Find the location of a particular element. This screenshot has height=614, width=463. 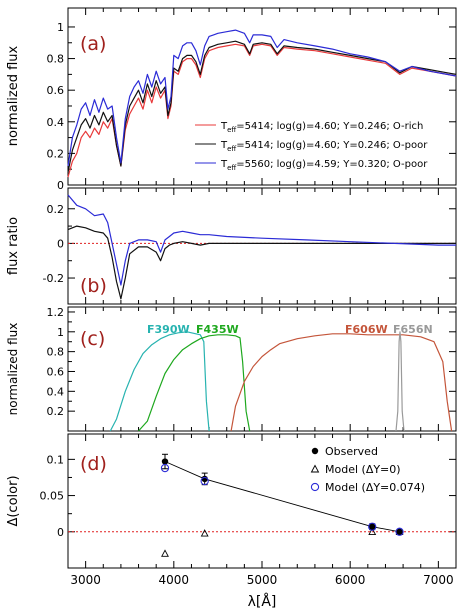

panel-b-ratios is located at coordinates (261, 247).